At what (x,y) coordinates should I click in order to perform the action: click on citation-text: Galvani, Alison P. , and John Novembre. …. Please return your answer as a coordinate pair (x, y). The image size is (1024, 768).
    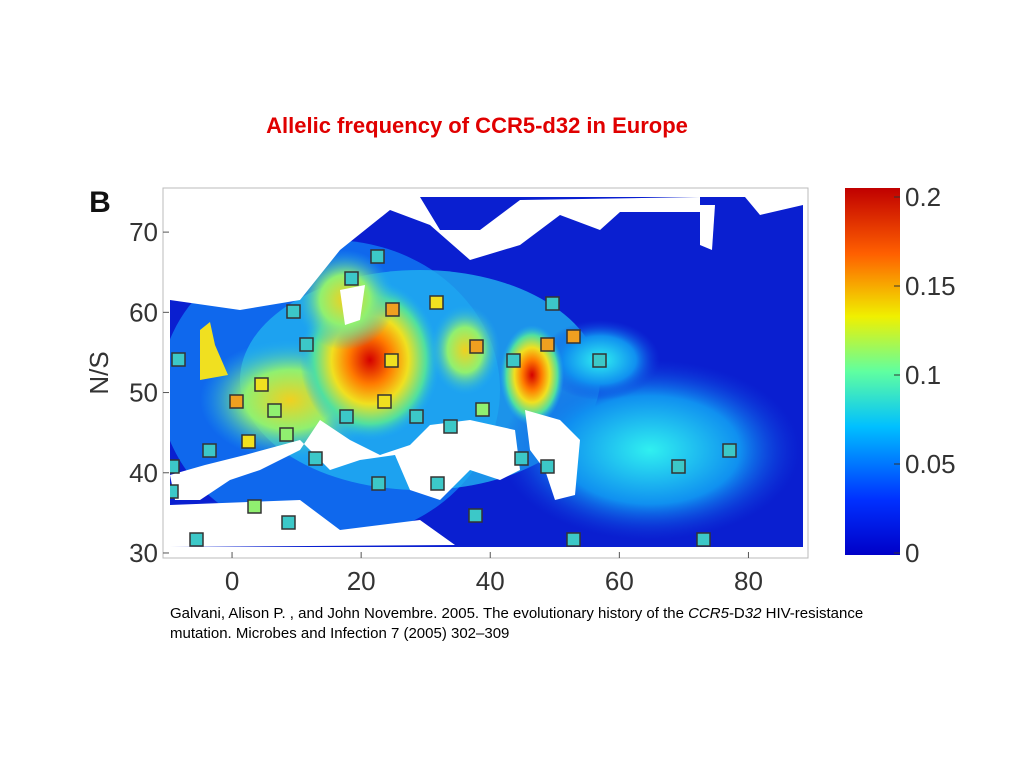
    Looking at the image, I should click on (429, 613).